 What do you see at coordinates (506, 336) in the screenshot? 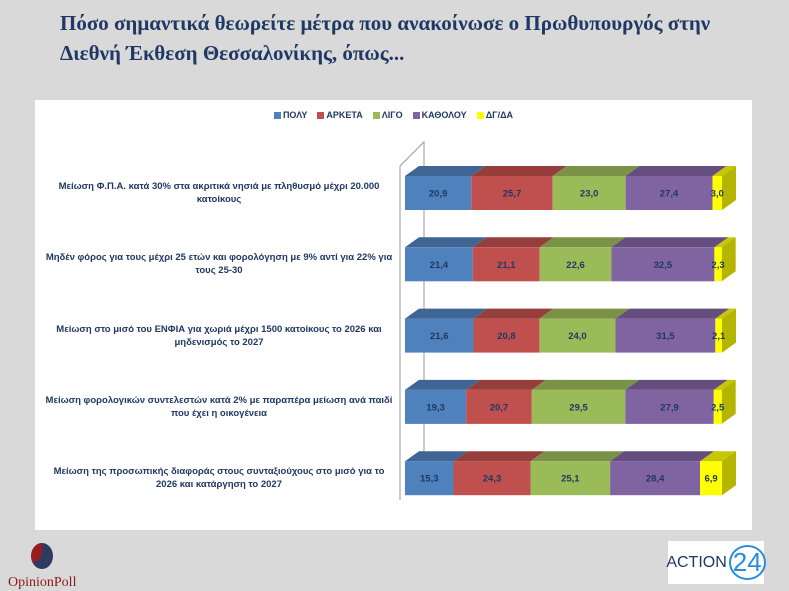
I see `data-label: 20,8` at bounding box center [506, 336].